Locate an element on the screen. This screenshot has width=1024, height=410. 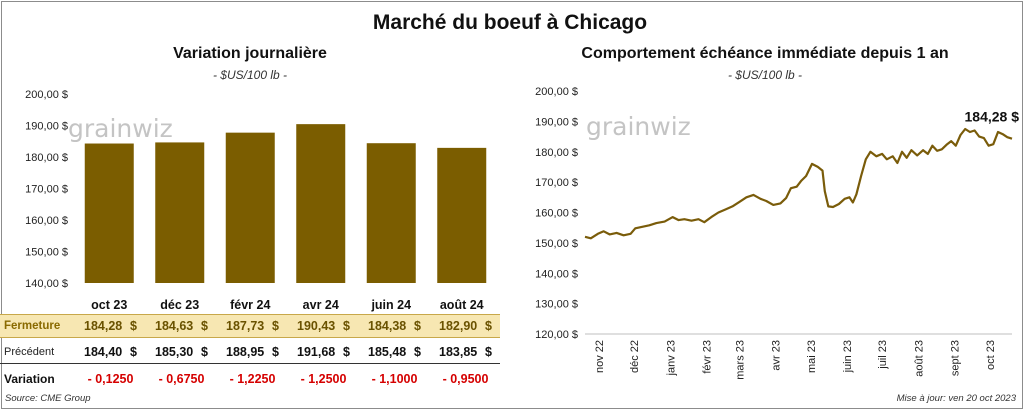
x-tick-label: août 23 is located at coordinates (919, 358).